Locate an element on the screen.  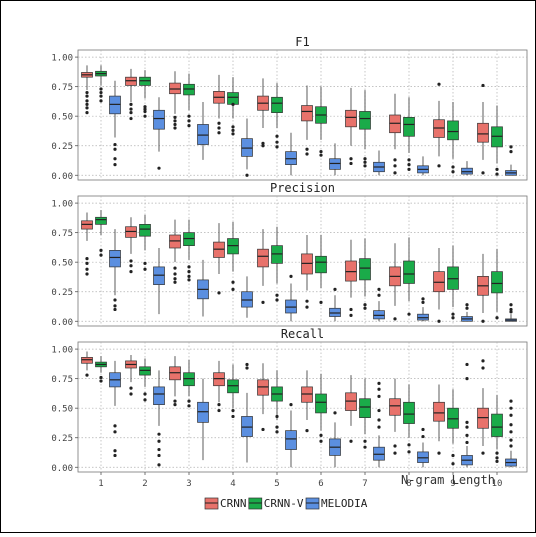
x-tick-label: 7 is located at coordinates (364, 484).